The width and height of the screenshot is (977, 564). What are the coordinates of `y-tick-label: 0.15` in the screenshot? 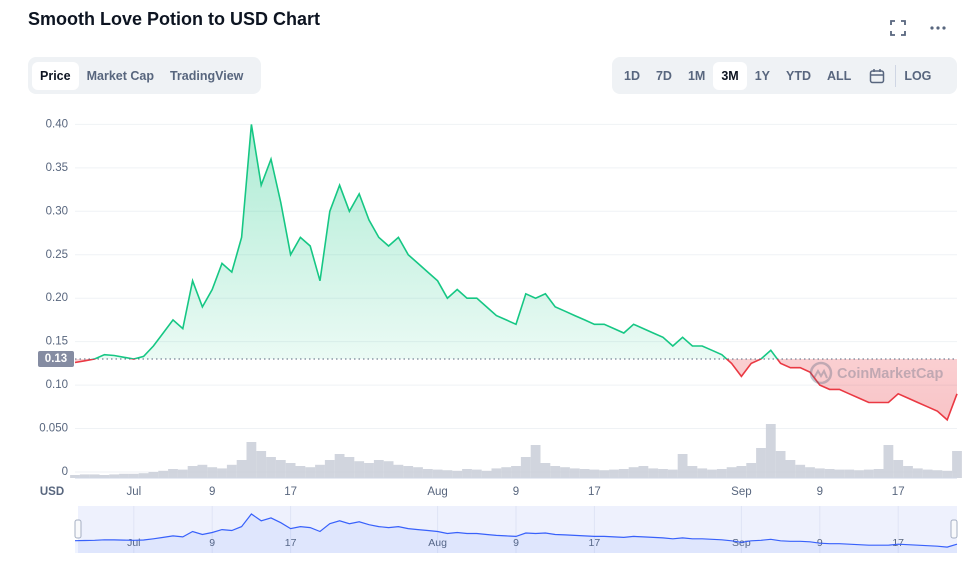 It's located at (57, 342).